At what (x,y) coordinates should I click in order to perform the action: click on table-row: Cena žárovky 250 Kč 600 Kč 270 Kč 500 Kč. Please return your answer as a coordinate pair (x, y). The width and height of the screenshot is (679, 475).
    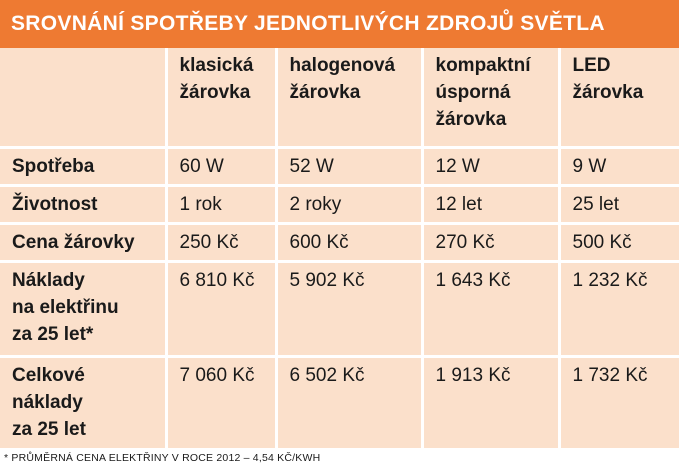
    Looking at the image, I should click on (339, 242).